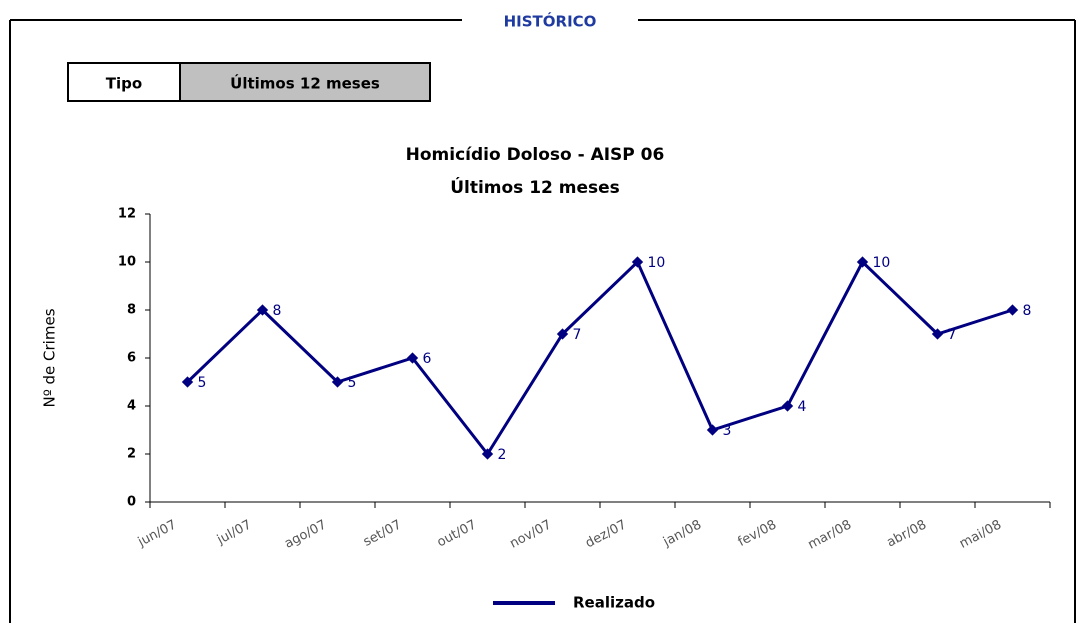 Image resolution: width=1084 pixels, height=627 pixels. I want to click on x-tick-label: mar/08, so click(830, 534).